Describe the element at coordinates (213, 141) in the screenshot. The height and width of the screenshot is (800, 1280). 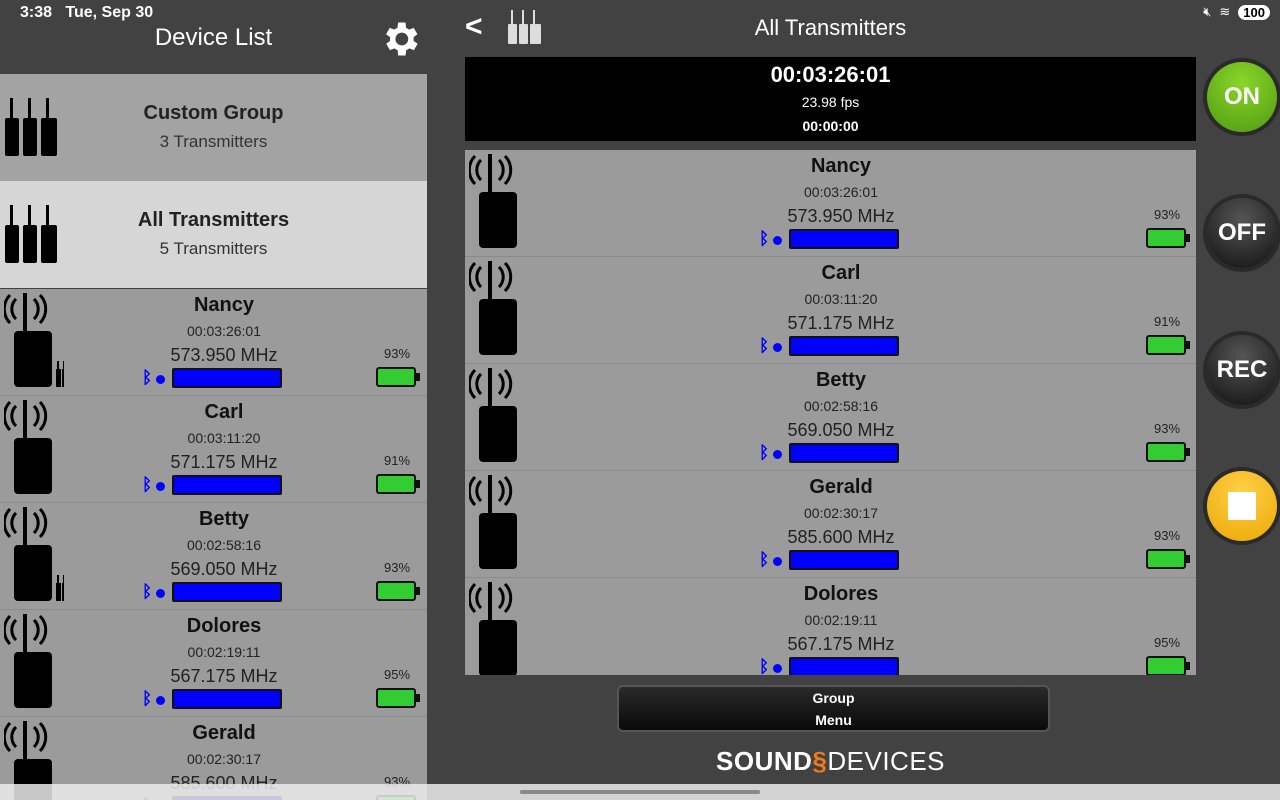
I see `group-count: 3 Transmitters` at that location.